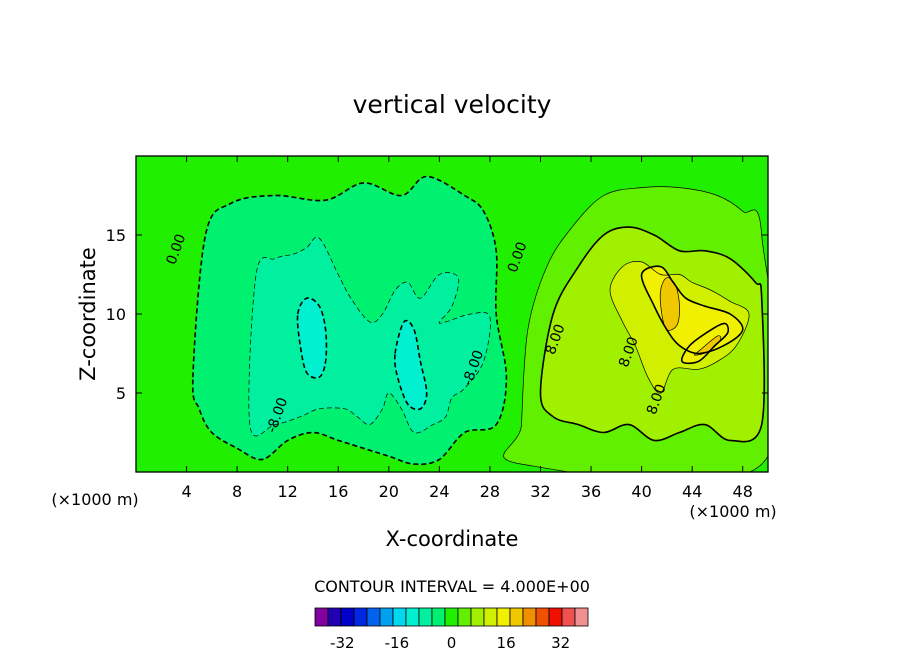 The height and width of the screenshot is (654, 904). Describe the element at coordinates (116, 314) in the screenshot. I see `y-tick-label: 10` at that location.